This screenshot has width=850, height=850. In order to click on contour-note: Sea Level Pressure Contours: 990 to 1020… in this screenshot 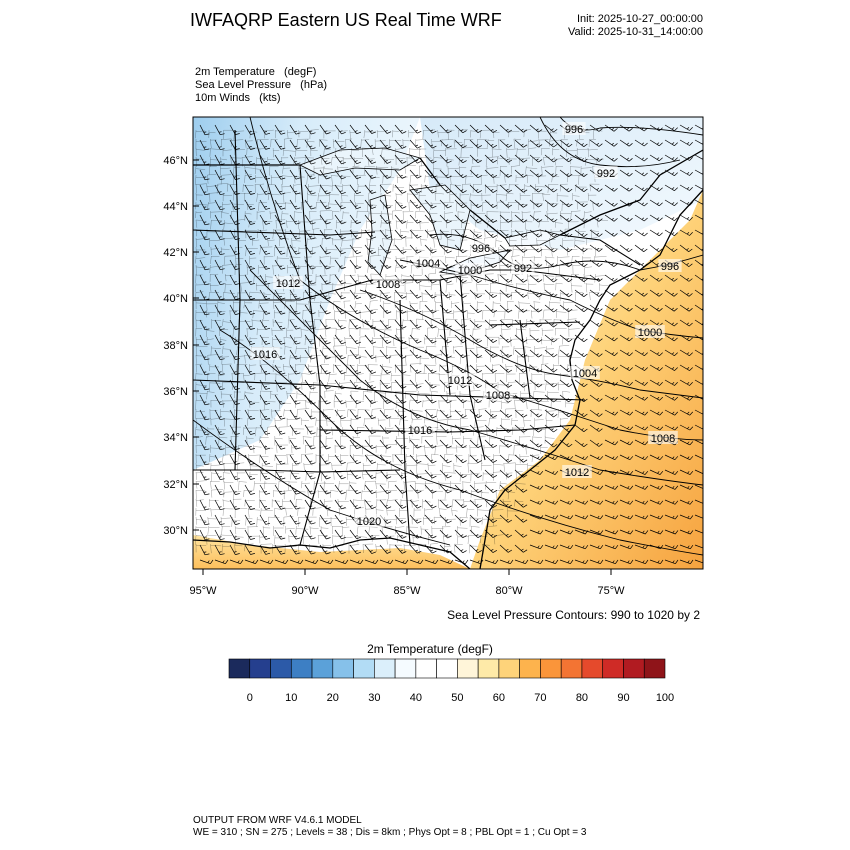, I will do `click(573, 615)`.